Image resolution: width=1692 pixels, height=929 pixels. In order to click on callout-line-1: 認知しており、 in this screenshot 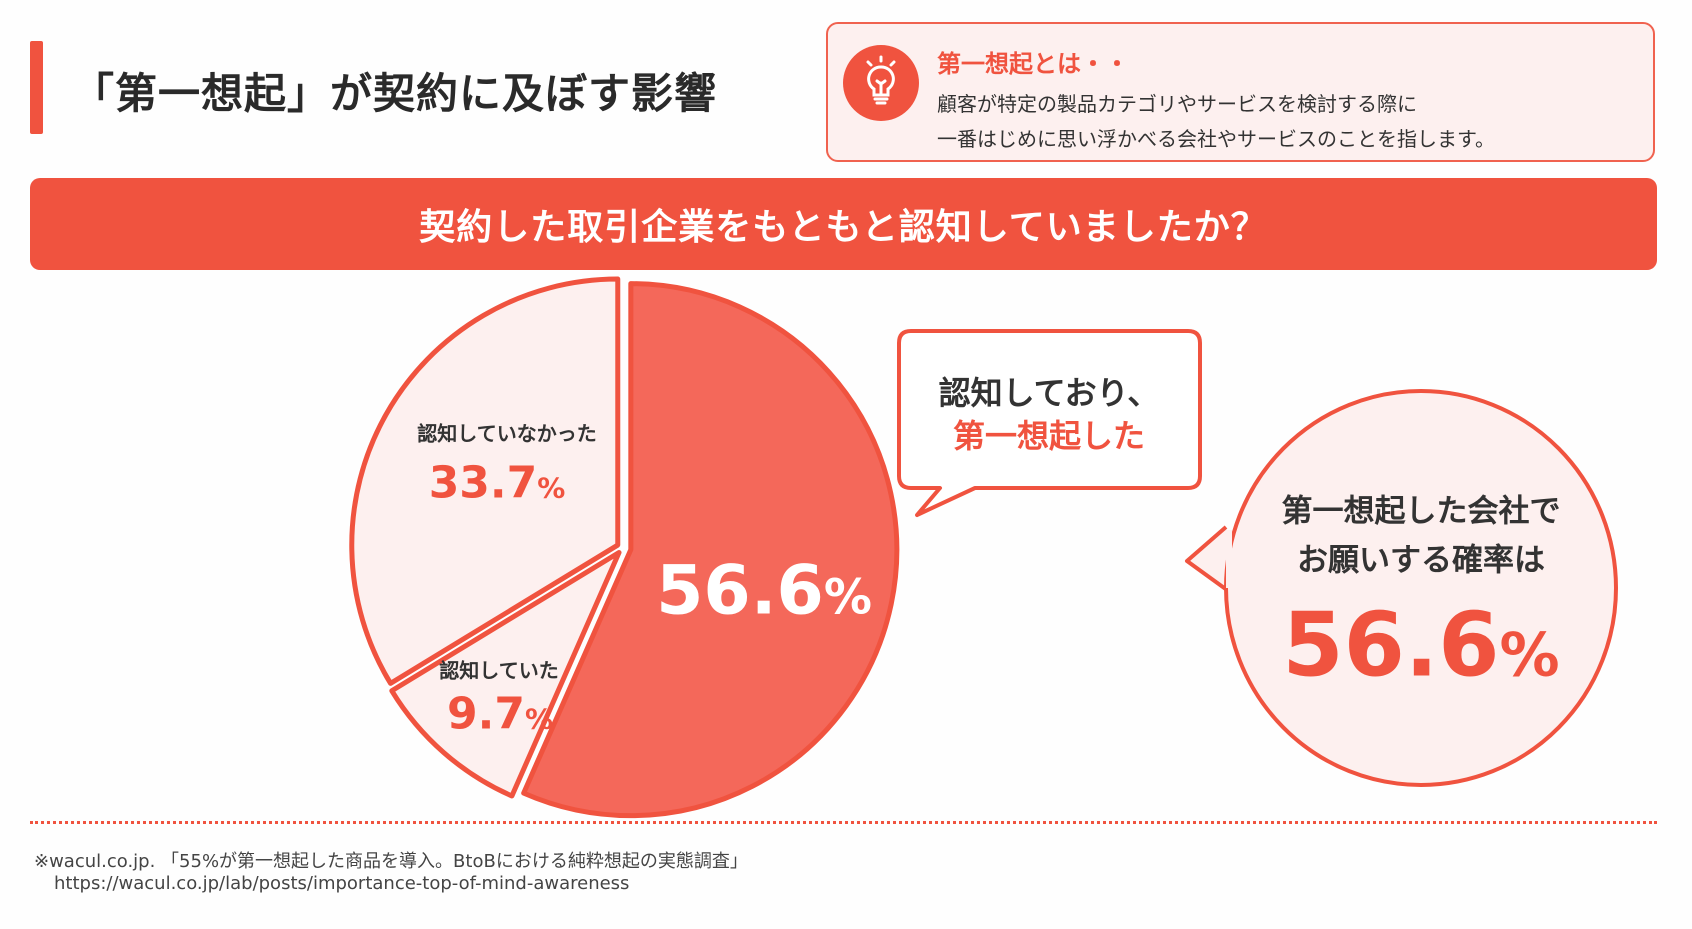, I will do `click(1049, 393)`.